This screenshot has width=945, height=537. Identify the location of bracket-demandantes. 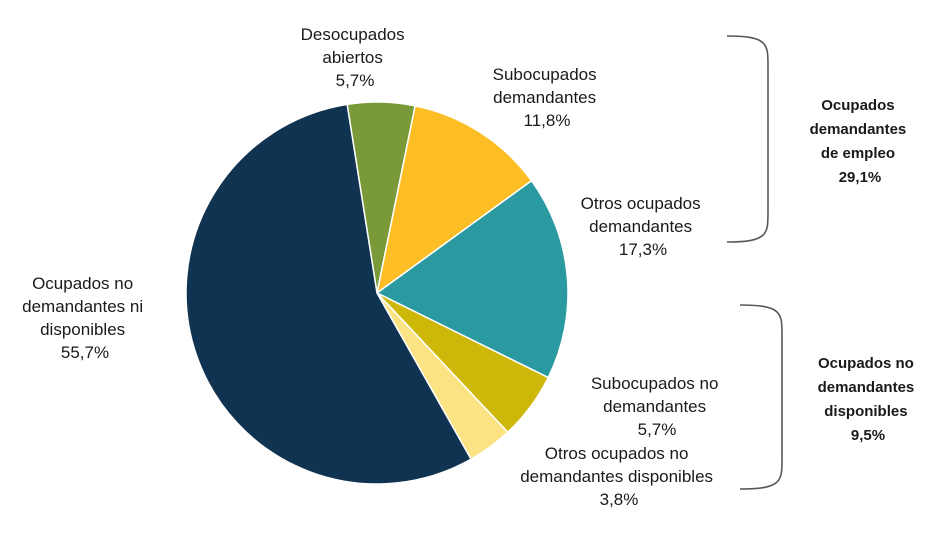
(747, 139).